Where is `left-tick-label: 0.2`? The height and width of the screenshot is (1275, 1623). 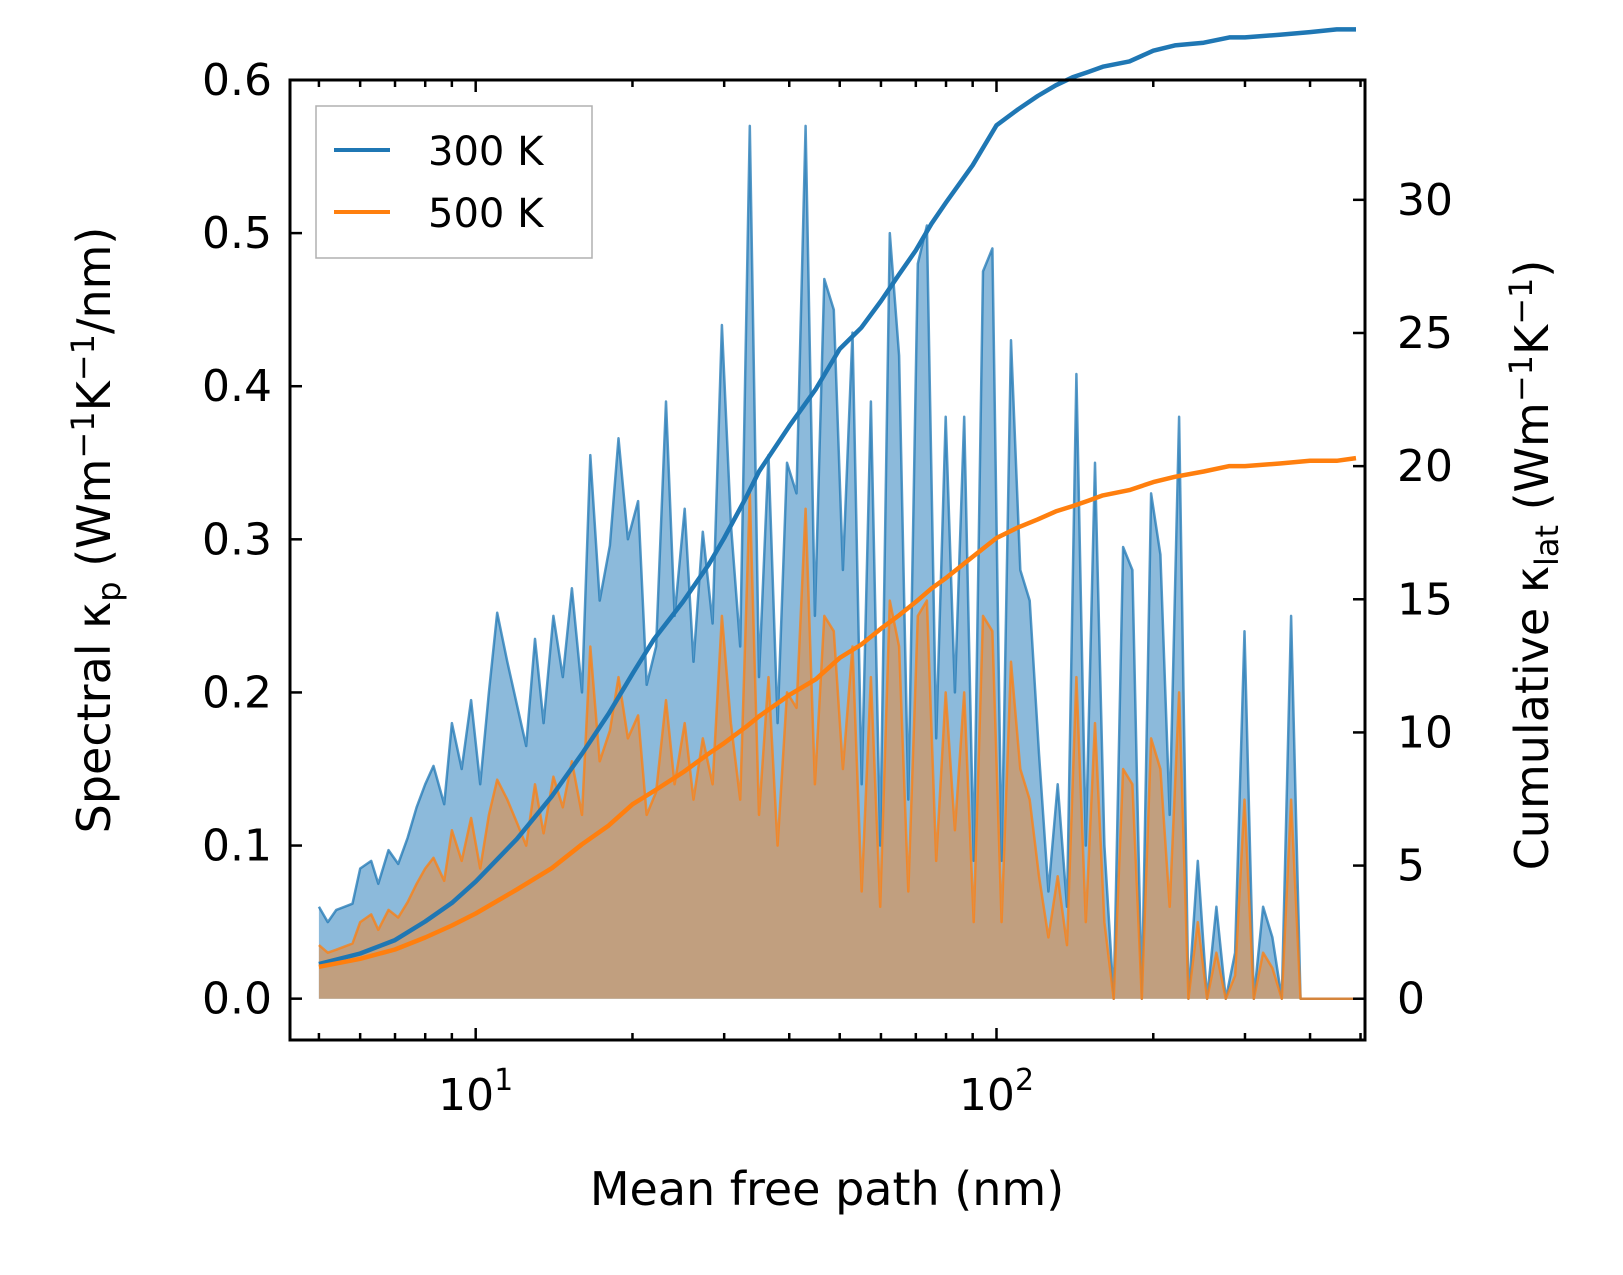 left-tick-label: 0.2 is located at coordinates (237, 692).